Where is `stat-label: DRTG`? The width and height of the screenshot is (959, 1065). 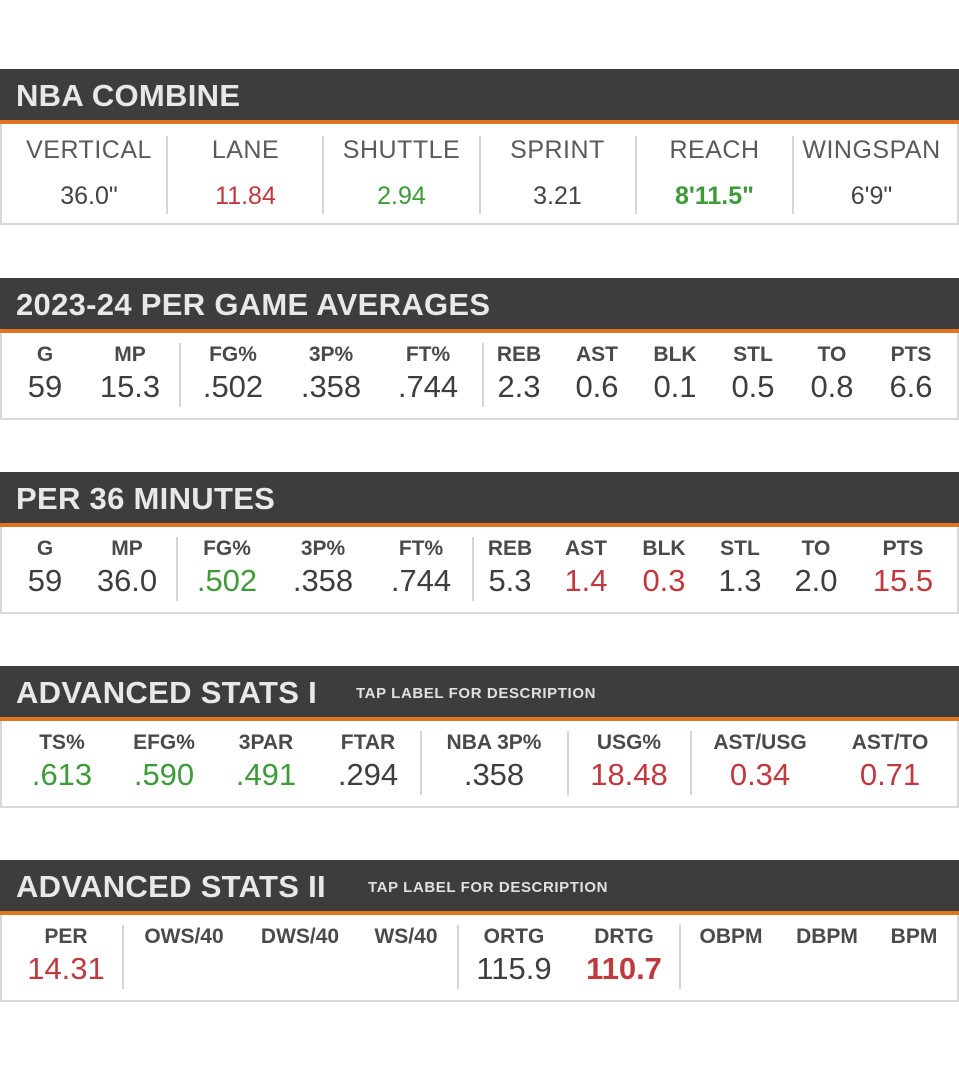 stat-label: DRTG is located at coordinates (624, 936).